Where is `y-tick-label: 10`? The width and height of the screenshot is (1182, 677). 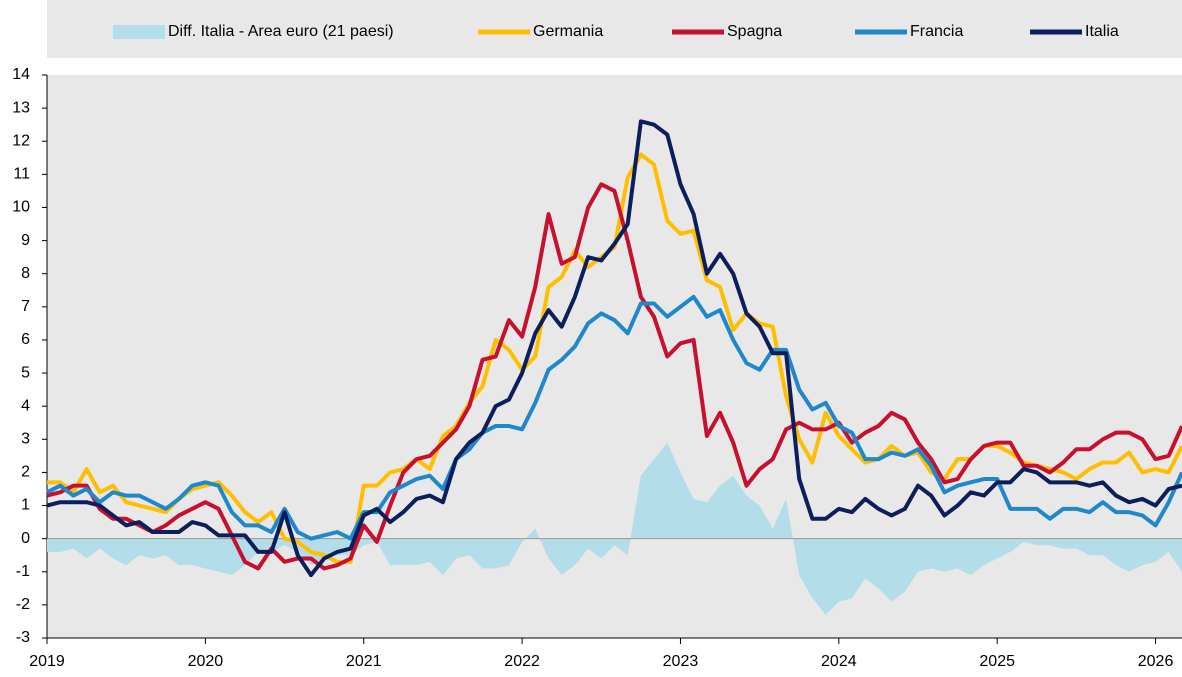 y-tick-label: 10 is located at coordinates (21, 207).